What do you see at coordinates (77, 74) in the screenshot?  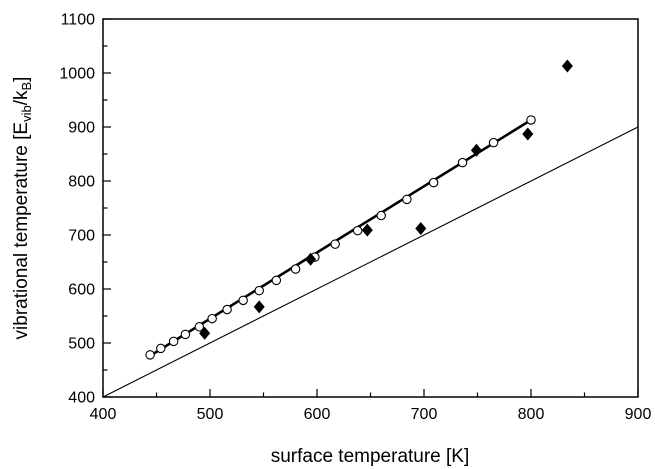 I see `y-tick-label: 1000` at bounding box center [77, 74].